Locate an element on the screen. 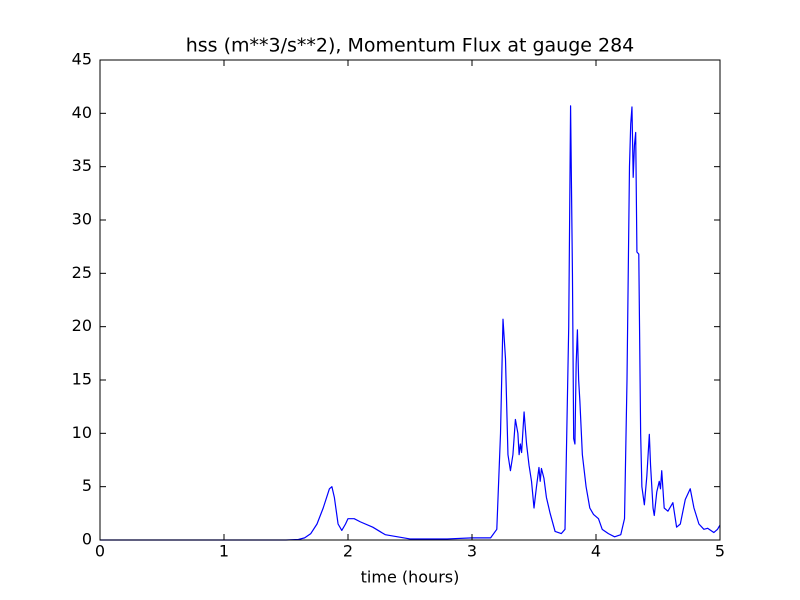 Image resolution: width=800 pixels, height=600 pixels. x-tick-label: 0 is located at coordinates (100, 551).